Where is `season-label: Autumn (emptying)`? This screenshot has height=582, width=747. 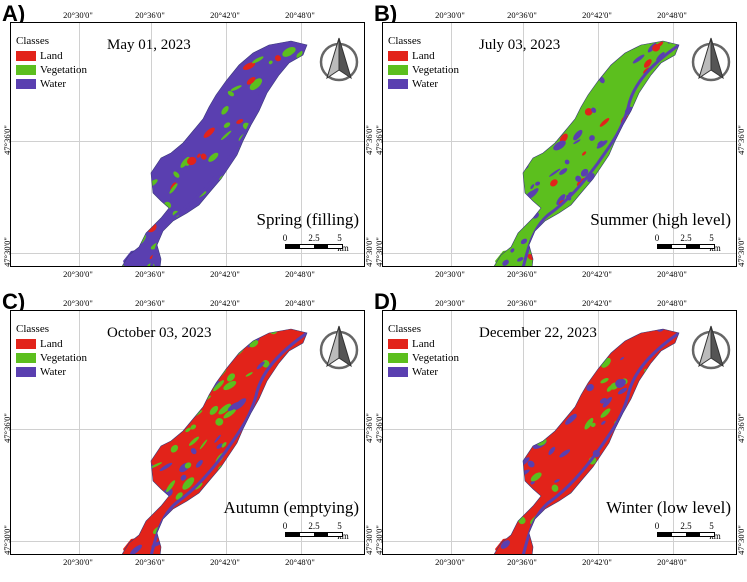 season-label: Autumn (emptying) is located at coordinates (291, 507).